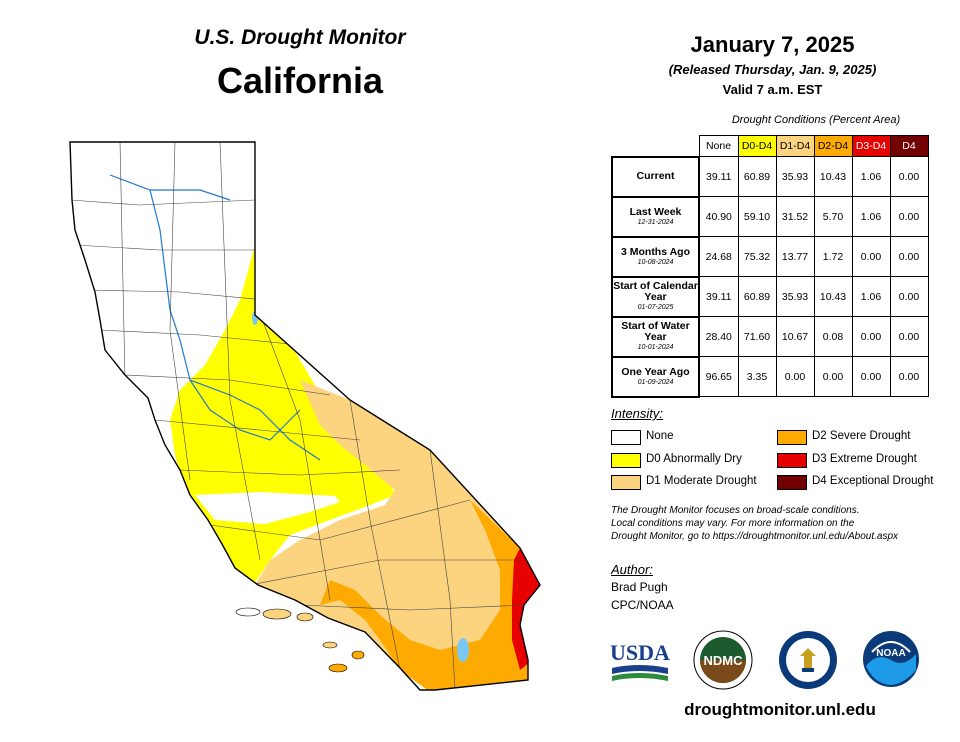 Image resolution: width=960 pixels, height=742 pixels. What do you see at coordinates (861, 436) in the screenshot?
I see `legend-label: D2 Severe Drought` at bounding box center [861, 436].